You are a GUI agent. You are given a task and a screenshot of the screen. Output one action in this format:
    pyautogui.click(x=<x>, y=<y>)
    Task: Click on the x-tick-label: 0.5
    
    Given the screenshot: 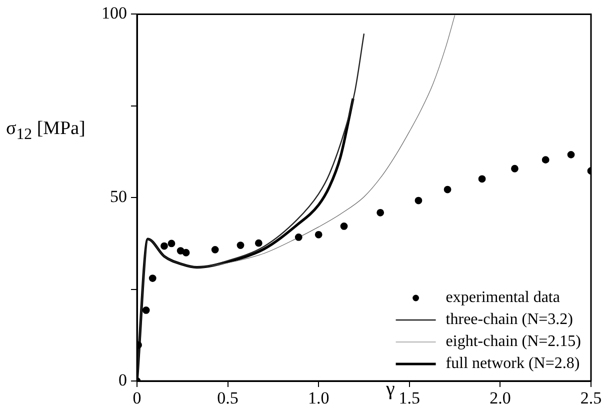 What is the action you would take?
    pyautogui.click(x=227, y=398)
    